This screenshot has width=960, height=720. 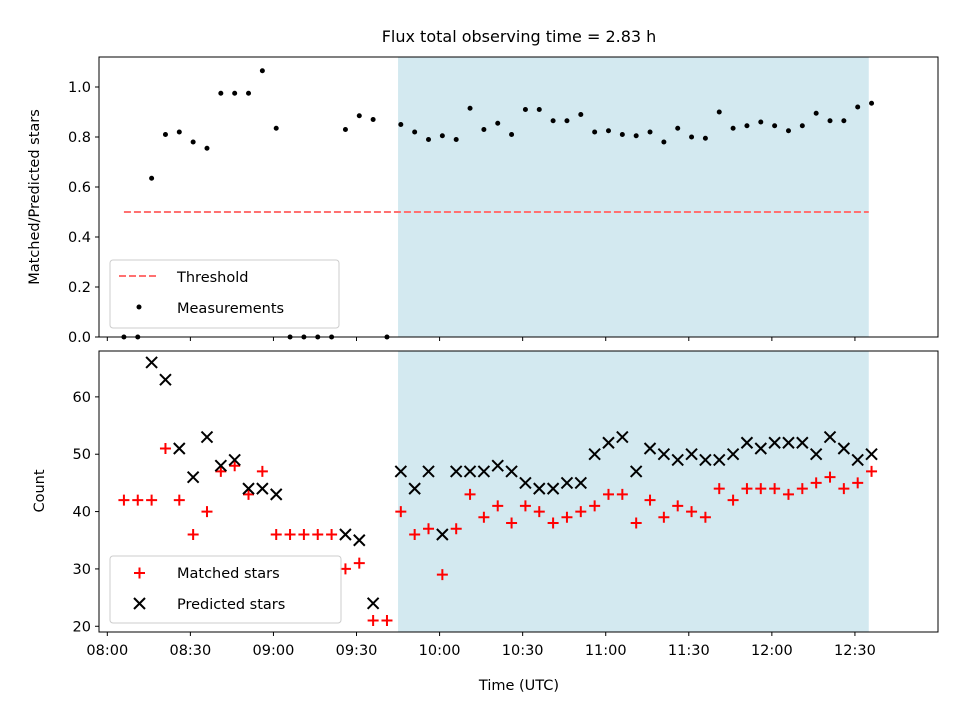 I want to click on y-tick-label: 0.4, so click(x=79, y=238).